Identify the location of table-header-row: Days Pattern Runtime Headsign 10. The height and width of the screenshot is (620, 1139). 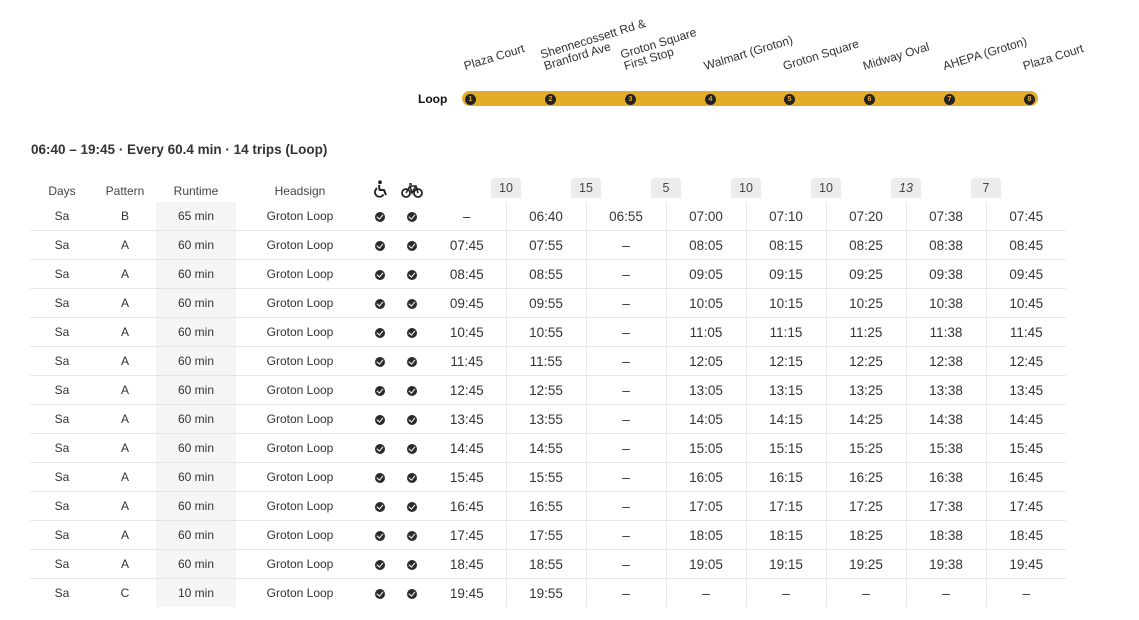
(548, 188).